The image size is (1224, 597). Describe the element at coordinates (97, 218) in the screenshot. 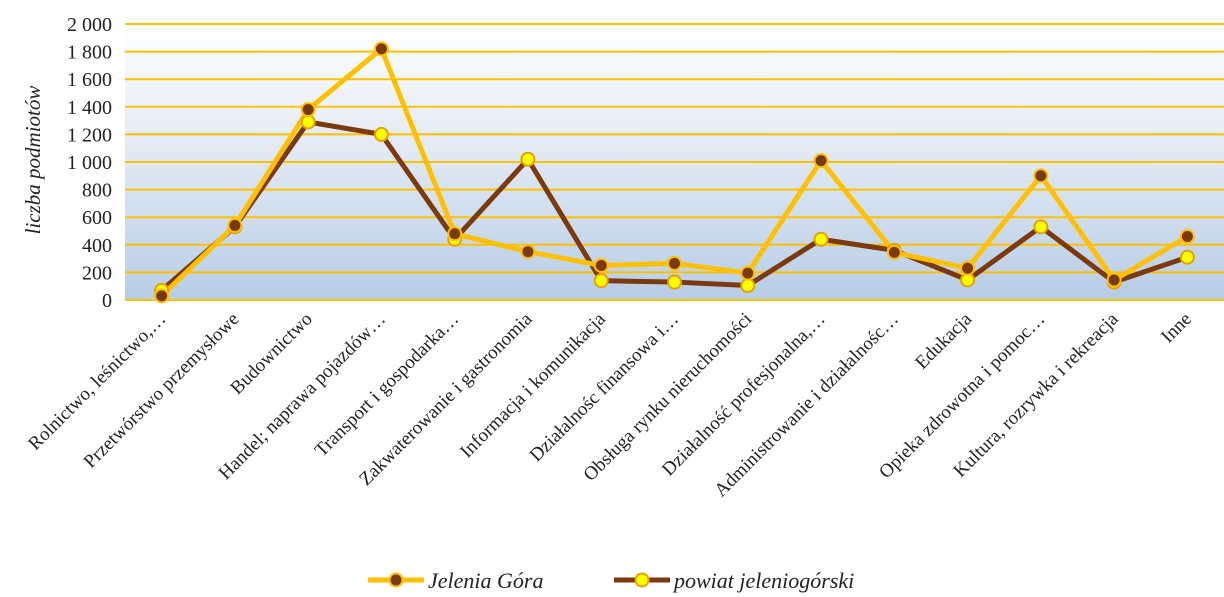

I see `y-tick-label: 600` at that location.